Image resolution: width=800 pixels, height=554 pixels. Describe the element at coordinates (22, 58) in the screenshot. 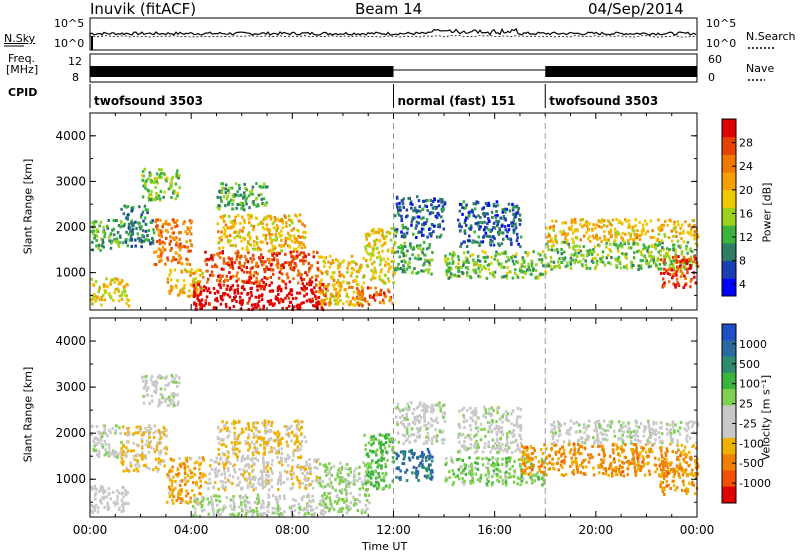

I see `freq-label: Freq.` at that location.